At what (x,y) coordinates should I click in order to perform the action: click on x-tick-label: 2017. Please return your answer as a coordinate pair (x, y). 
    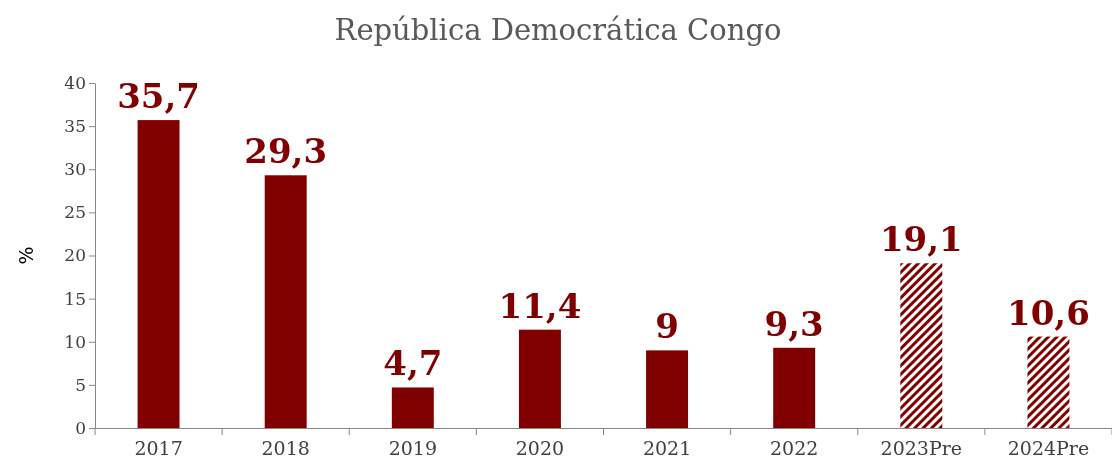
    Looking at the image, I should click on (158, 448).